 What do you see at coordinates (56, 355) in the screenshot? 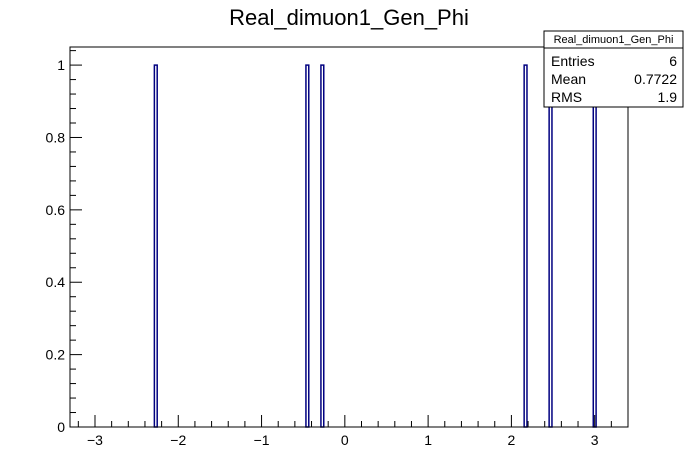
I see `y-tick-label-1: 0.2` at bounding box center [56, 355].